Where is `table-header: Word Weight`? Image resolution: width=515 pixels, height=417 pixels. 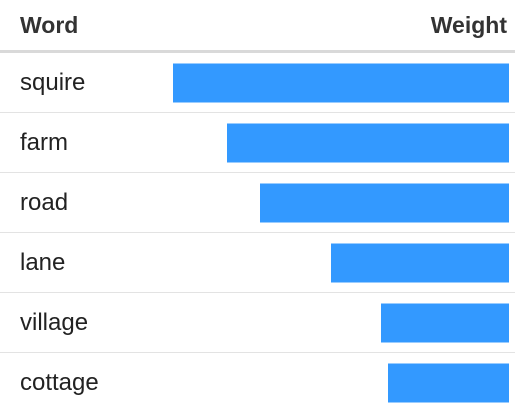 table-header: Word Weight is located at coordinates (257, 26).